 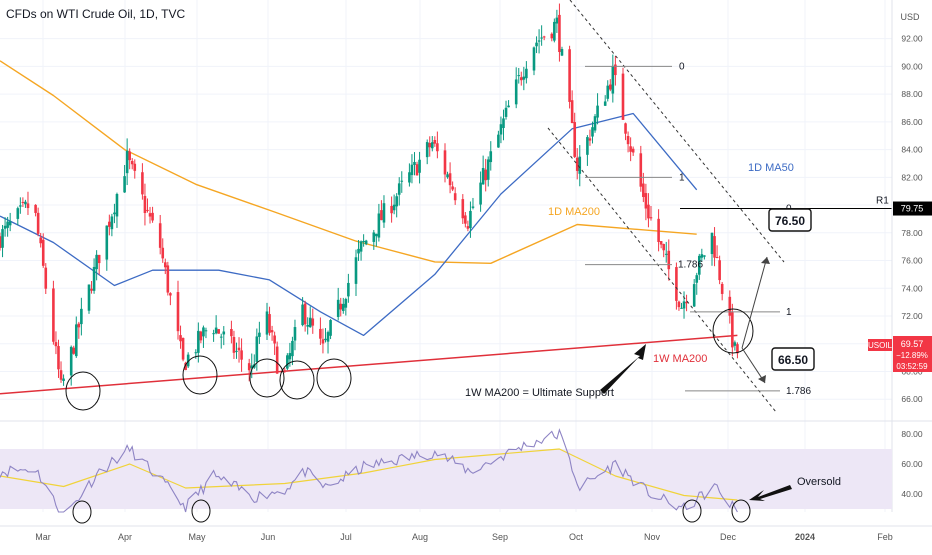 I want to click on rsi-tick-label: 60.00, so click(x=912, y=464).